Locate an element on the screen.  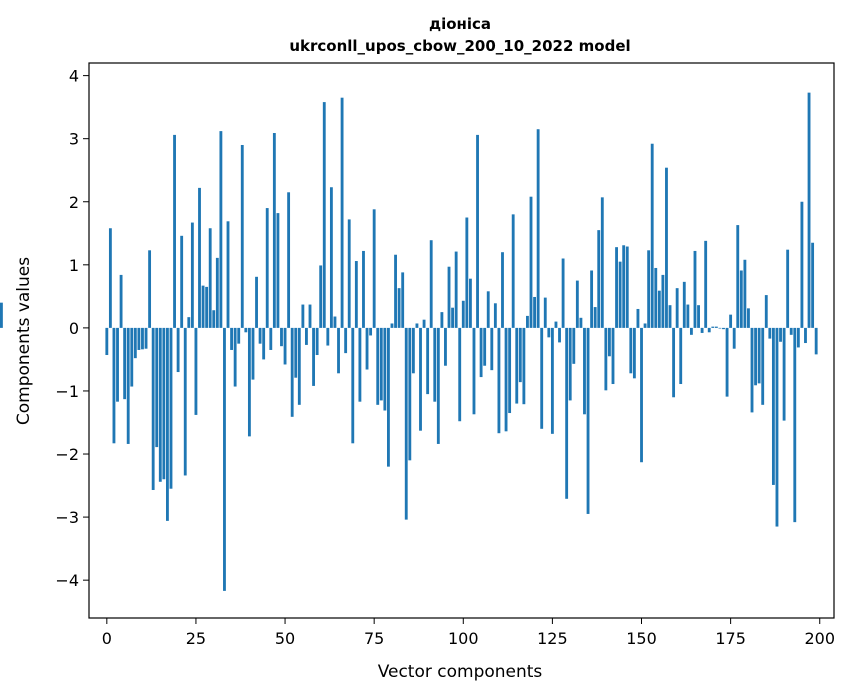
y-tick-label--2: −2 is located at coordinates (67, 454).